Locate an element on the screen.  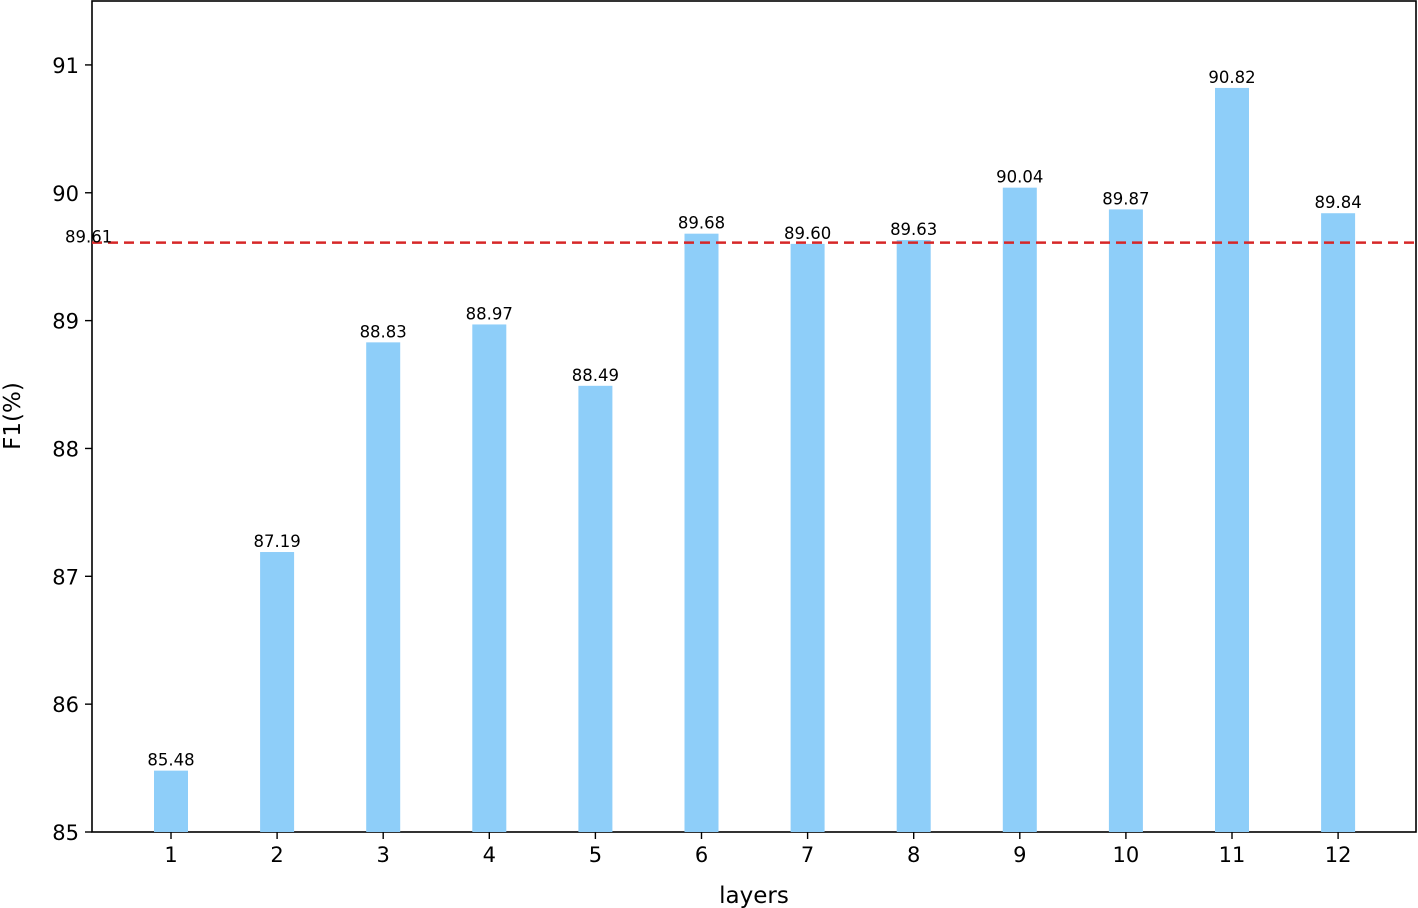
x-tick-label: 7 is located at coordinates (807, 855).